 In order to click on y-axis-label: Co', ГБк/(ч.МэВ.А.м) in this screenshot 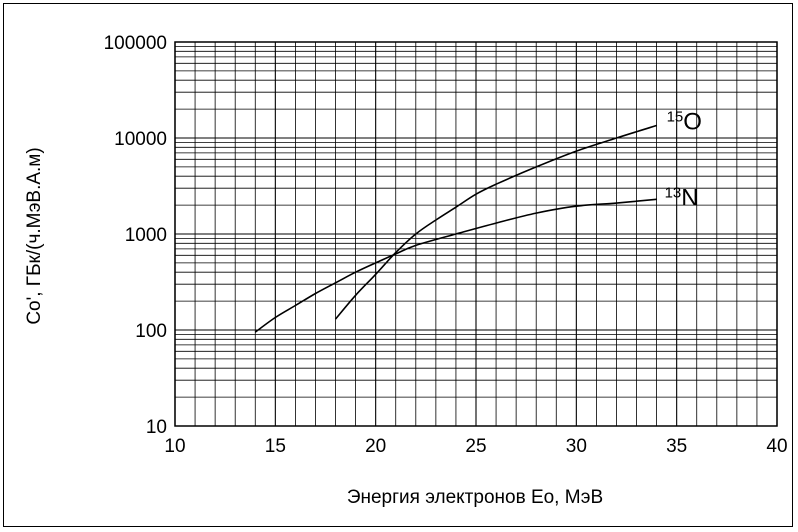, I will do `click(34, 235)`.